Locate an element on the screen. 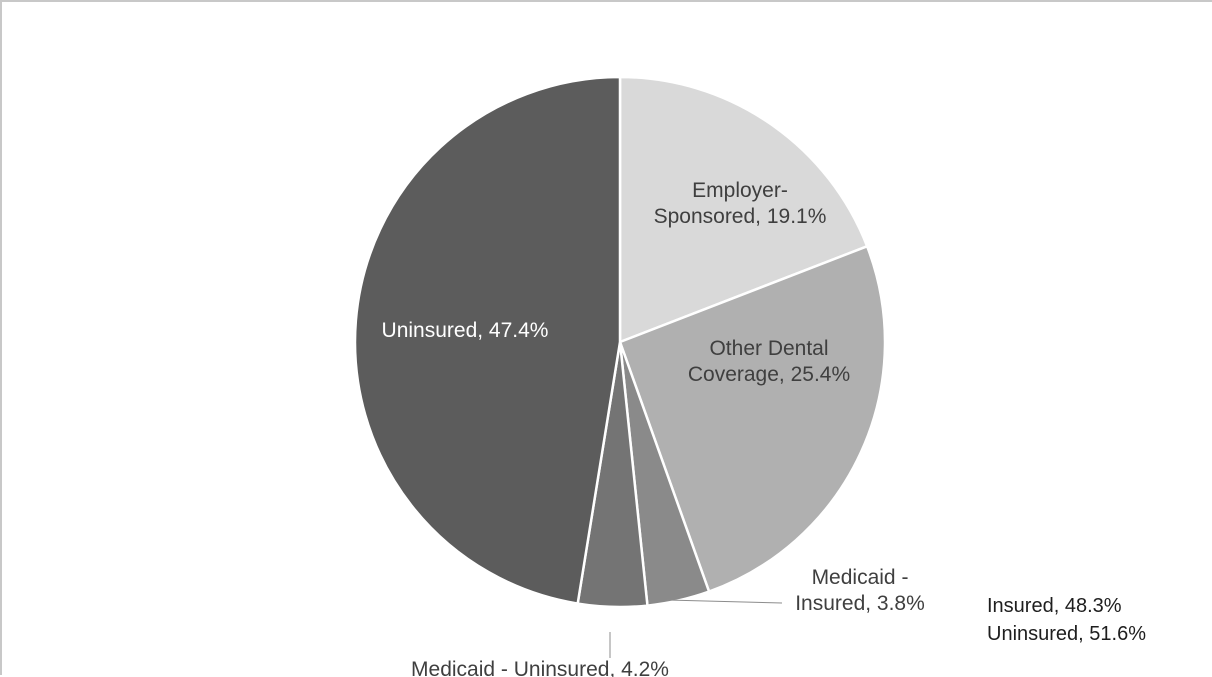 This screenshot has height=677, width=1212. slice-label-line: Other Dental is located at coordinates (768, 348).